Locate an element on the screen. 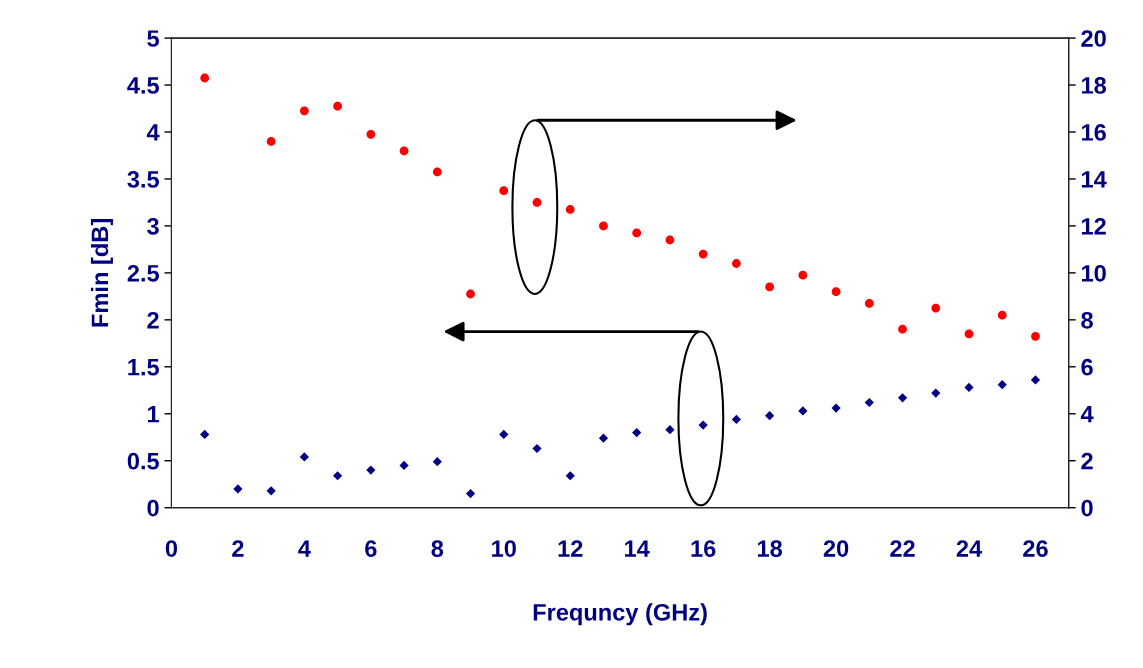 This screenshot has width=1143, height=668. x-tick-label: 16 is located at coordinates (703, 548).